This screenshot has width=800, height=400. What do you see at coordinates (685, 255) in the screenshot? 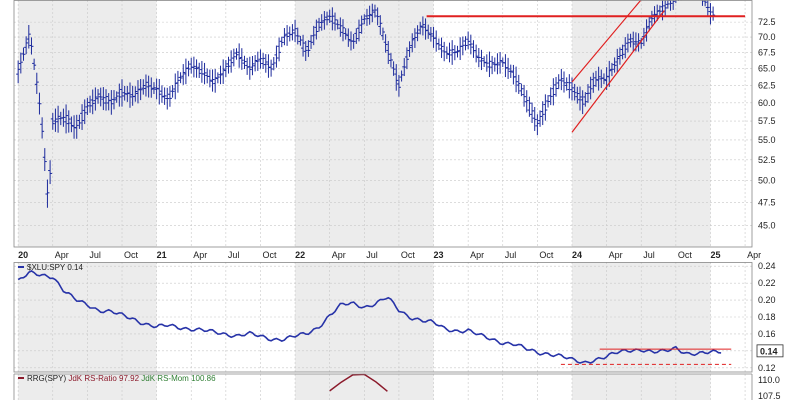
I see `month-label: Oct` at bounding box center [685, 255].